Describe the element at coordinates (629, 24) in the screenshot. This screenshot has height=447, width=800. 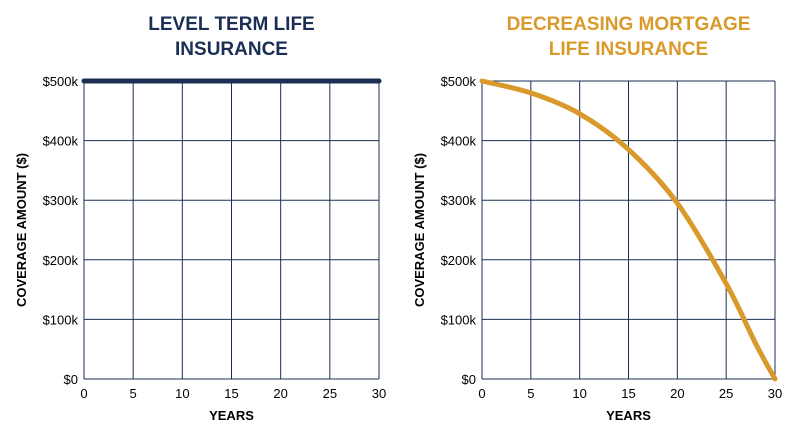
I see `chart-title-line: DECREASING MORTGAGE` at that location.